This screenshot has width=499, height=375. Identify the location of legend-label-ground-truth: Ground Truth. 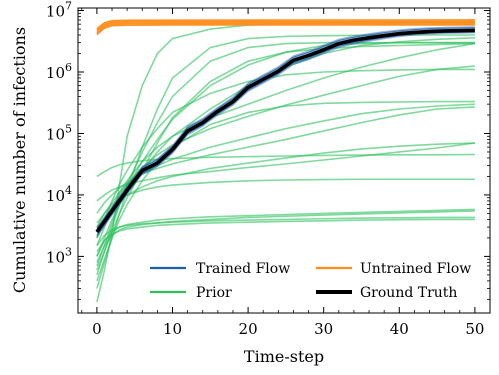
(408, 293).